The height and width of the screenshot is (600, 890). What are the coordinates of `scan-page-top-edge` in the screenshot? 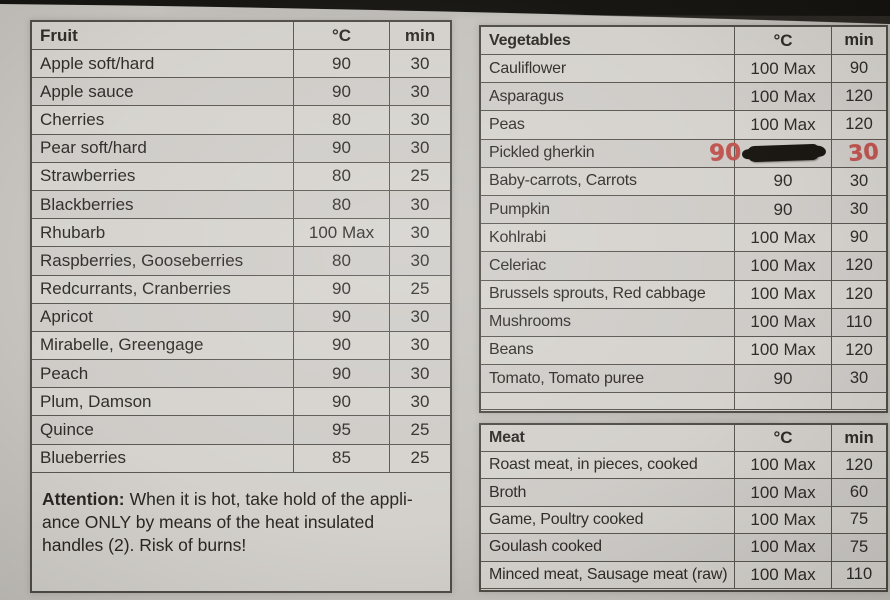 It's located at (445, 12).